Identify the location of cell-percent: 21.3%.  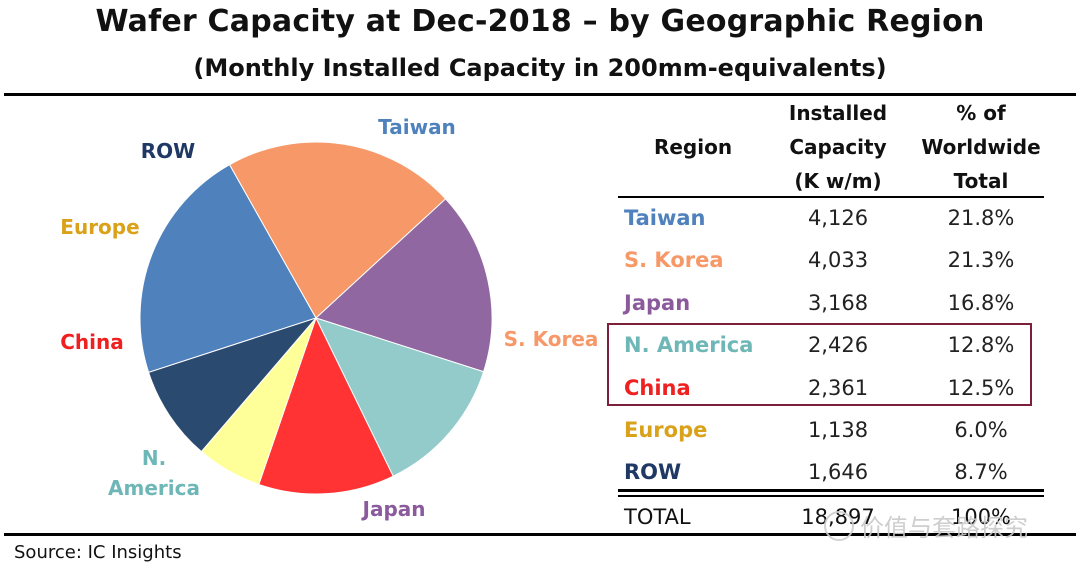
(981, 260).